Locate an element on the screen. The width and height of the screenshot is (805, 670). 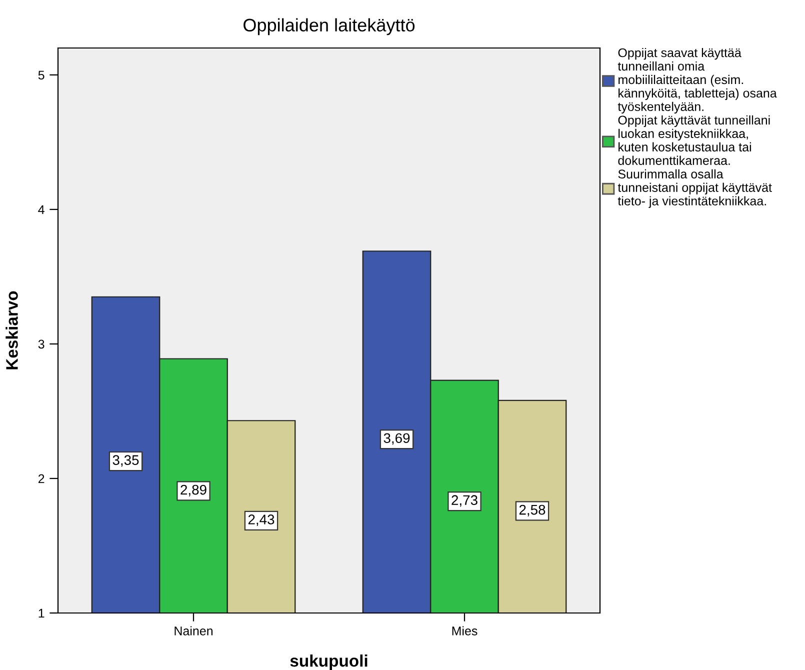
data-label: 2,89 is located at coordinates (193, 490).